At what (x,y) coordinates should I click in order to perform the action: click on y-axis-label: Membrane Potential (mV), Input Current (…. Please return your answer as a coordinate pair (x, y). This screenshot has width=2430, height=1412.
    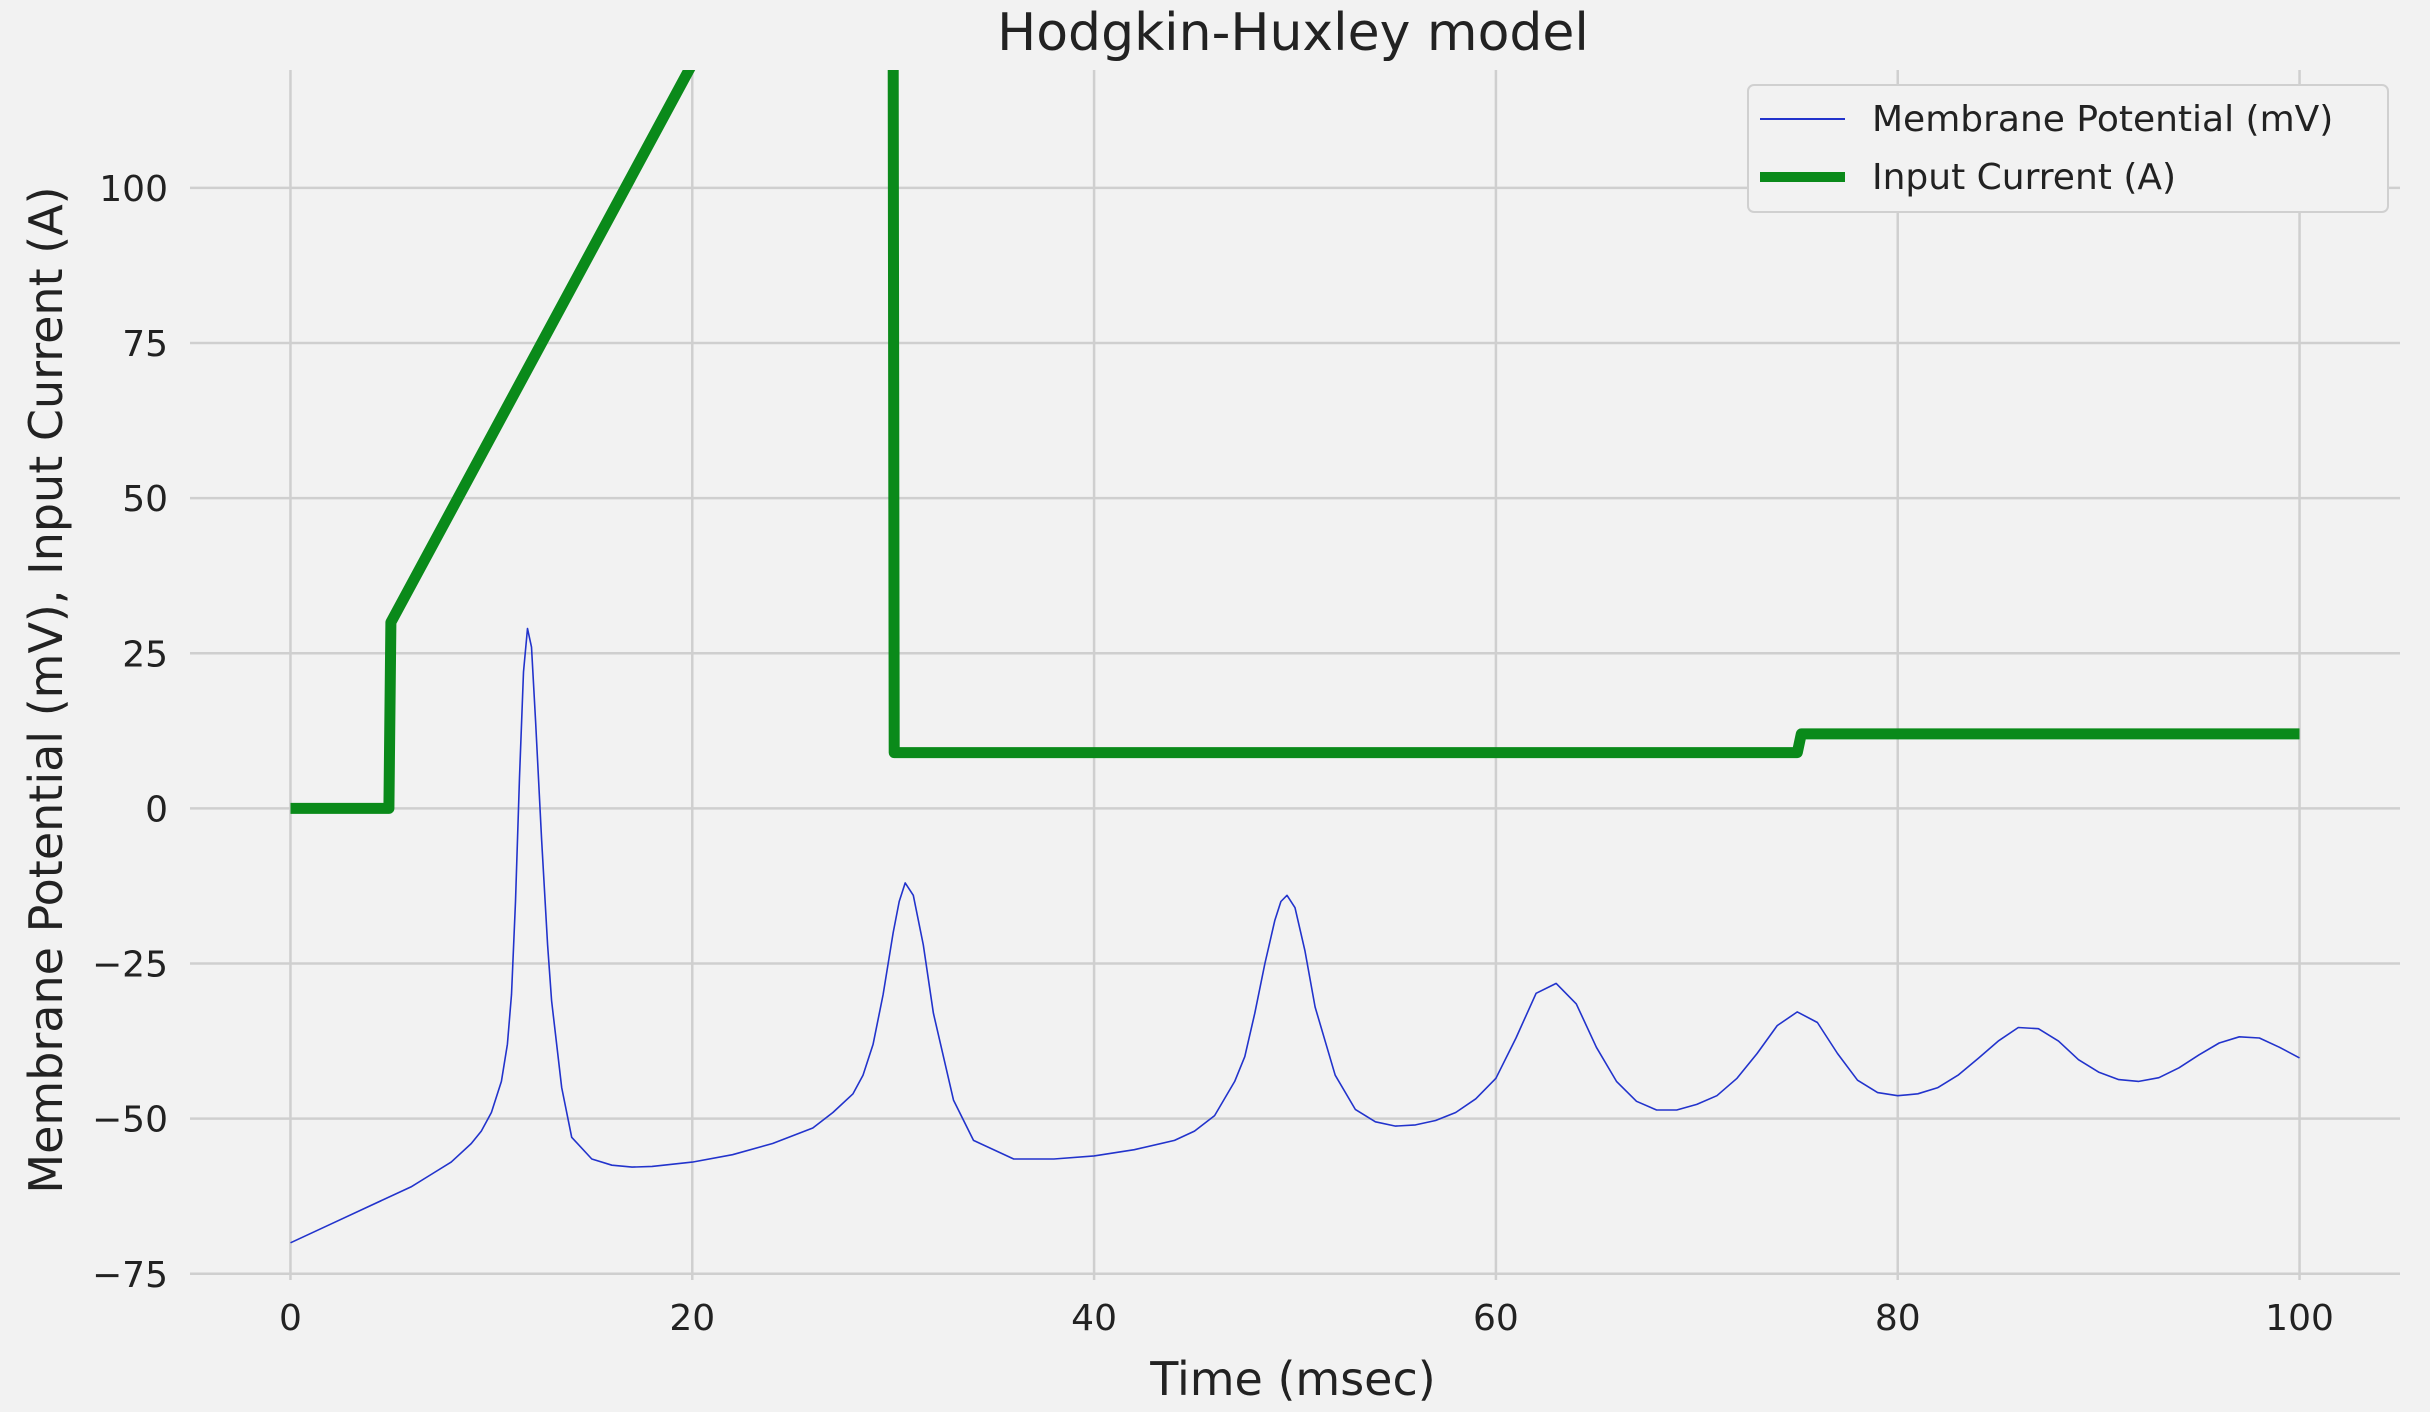
    Looking at the image, I should click on (46, 689).